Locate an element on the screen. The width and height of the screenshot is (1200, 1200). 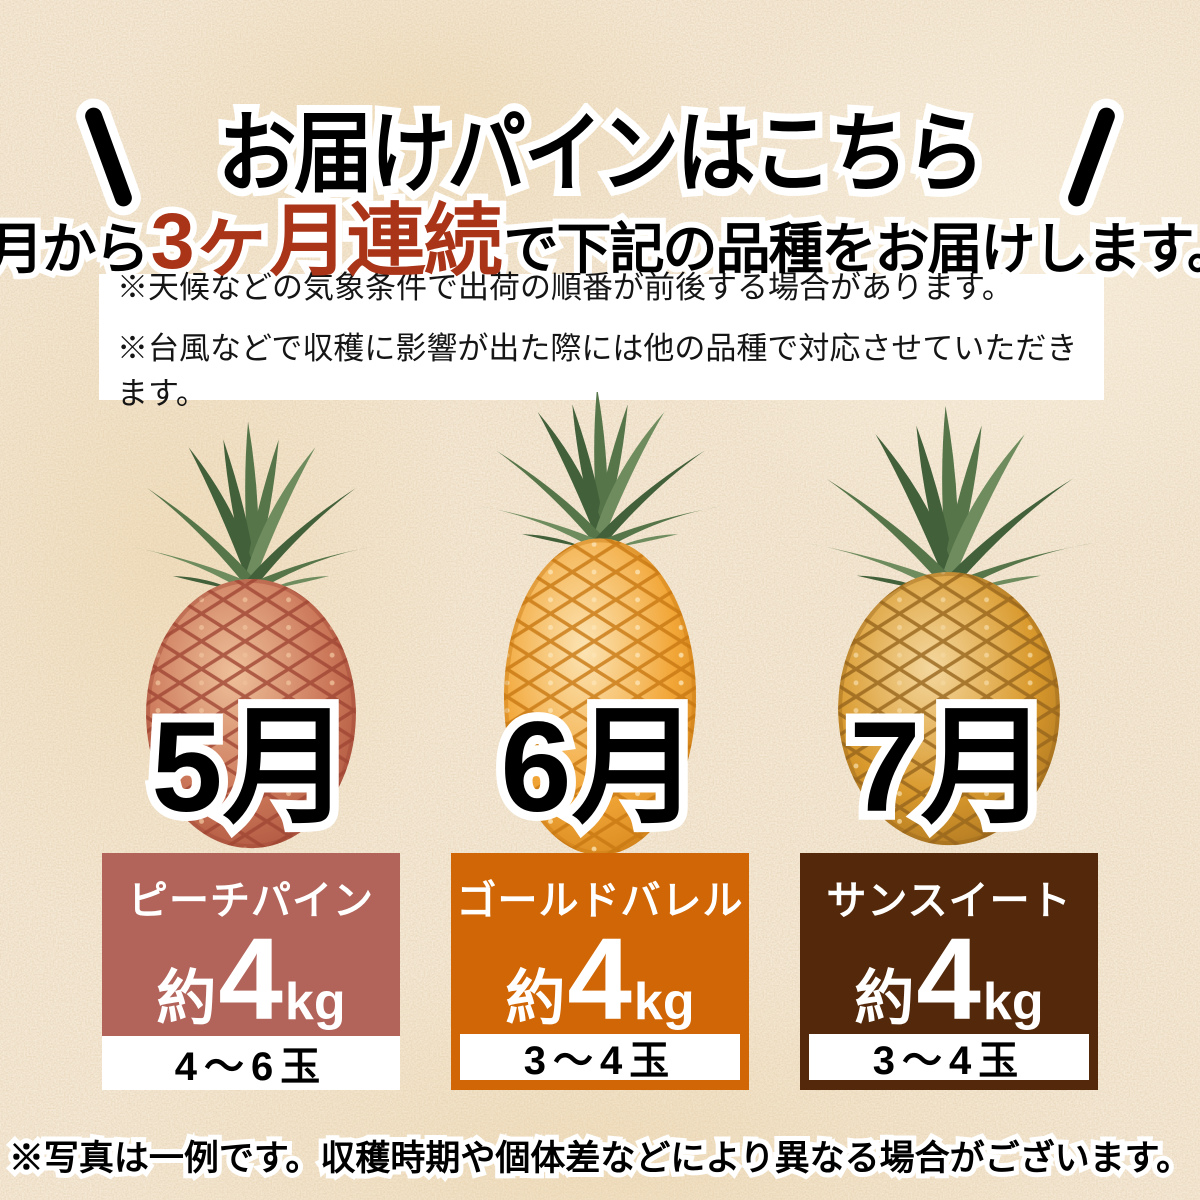
product-column-may: 5月 5月 ピーチパイン 約 4 kg 4〜6玉 is located at coordinates (251, 742).